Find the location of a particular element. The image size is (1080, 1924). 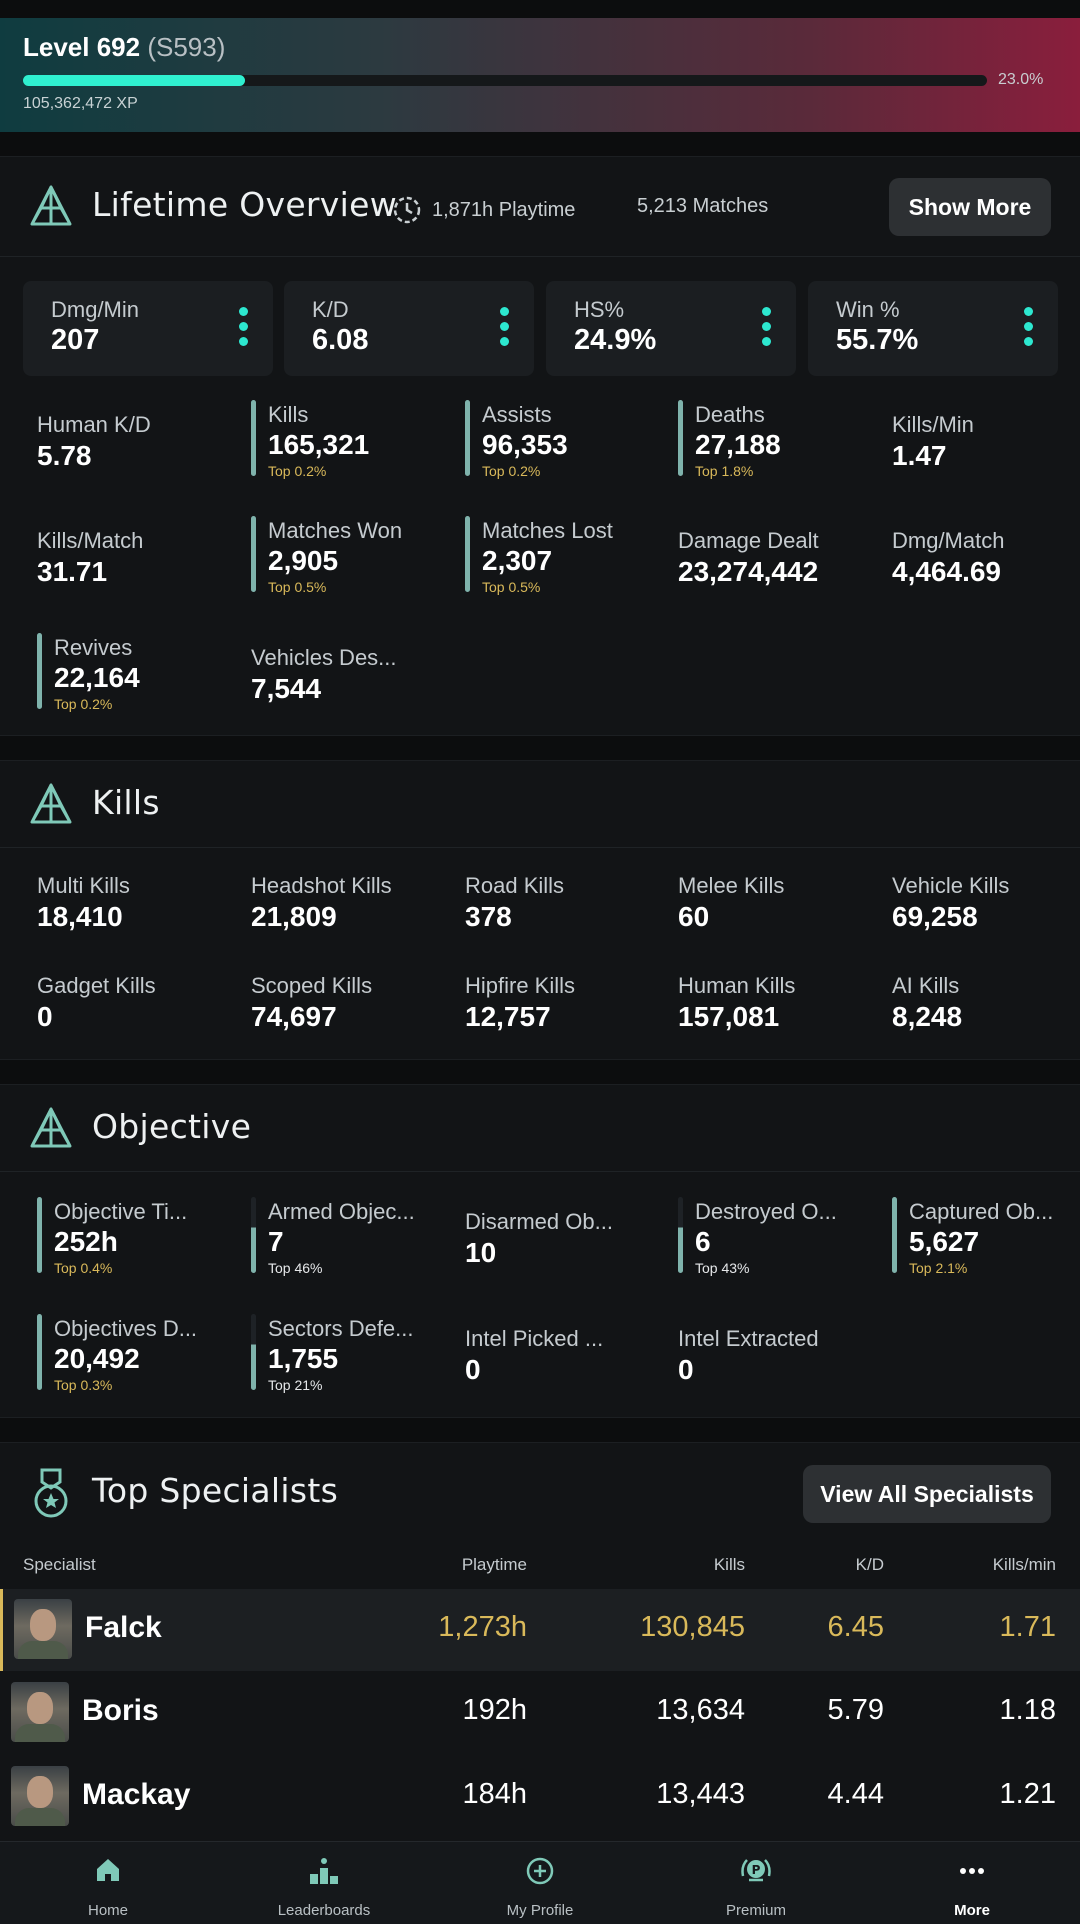

specialist-kd: 6.45 is located at coordinates (855, 1627).